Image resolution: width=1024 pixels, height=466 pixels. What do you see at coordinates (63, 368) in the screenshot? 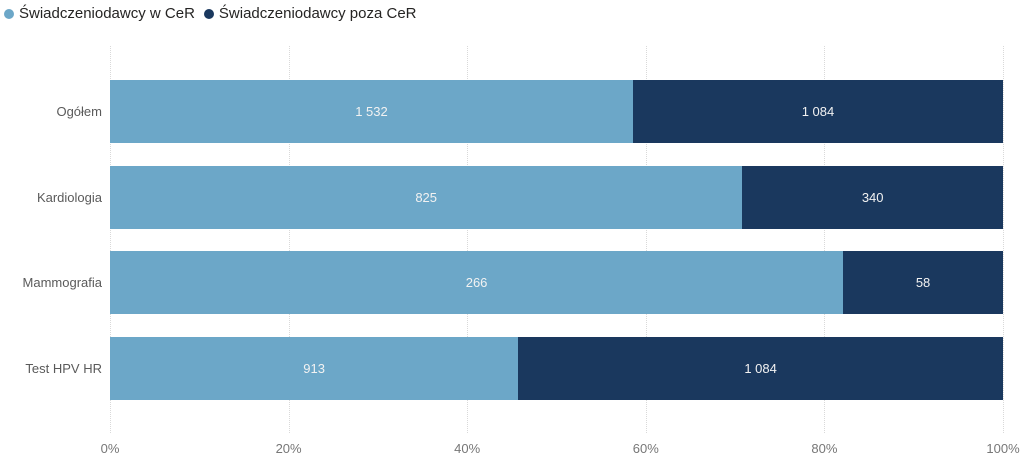
I see `category-label: Test HPV HR` at bounding box center [63, 368].